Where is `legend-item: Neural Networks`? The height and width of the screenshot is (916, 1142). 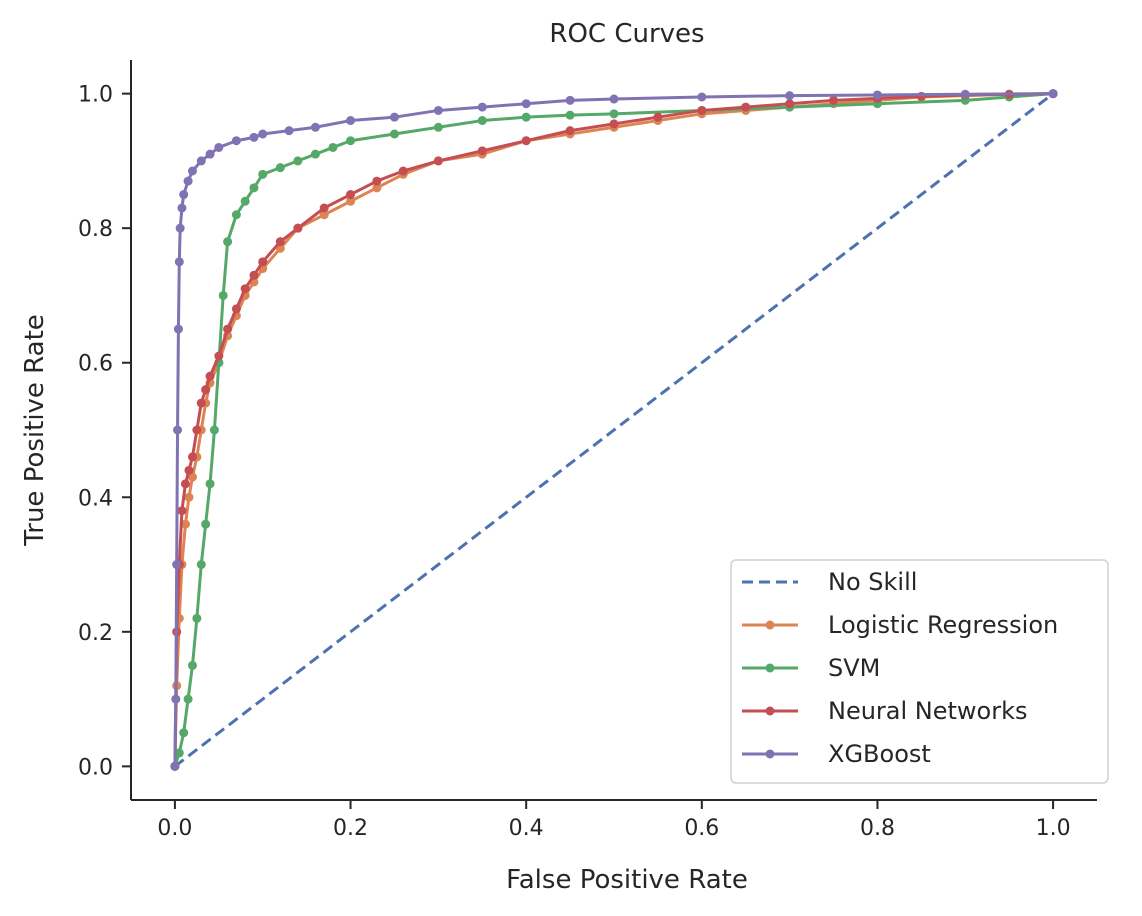 legend-item: Neural Networks is located at coordinates (885, 711).